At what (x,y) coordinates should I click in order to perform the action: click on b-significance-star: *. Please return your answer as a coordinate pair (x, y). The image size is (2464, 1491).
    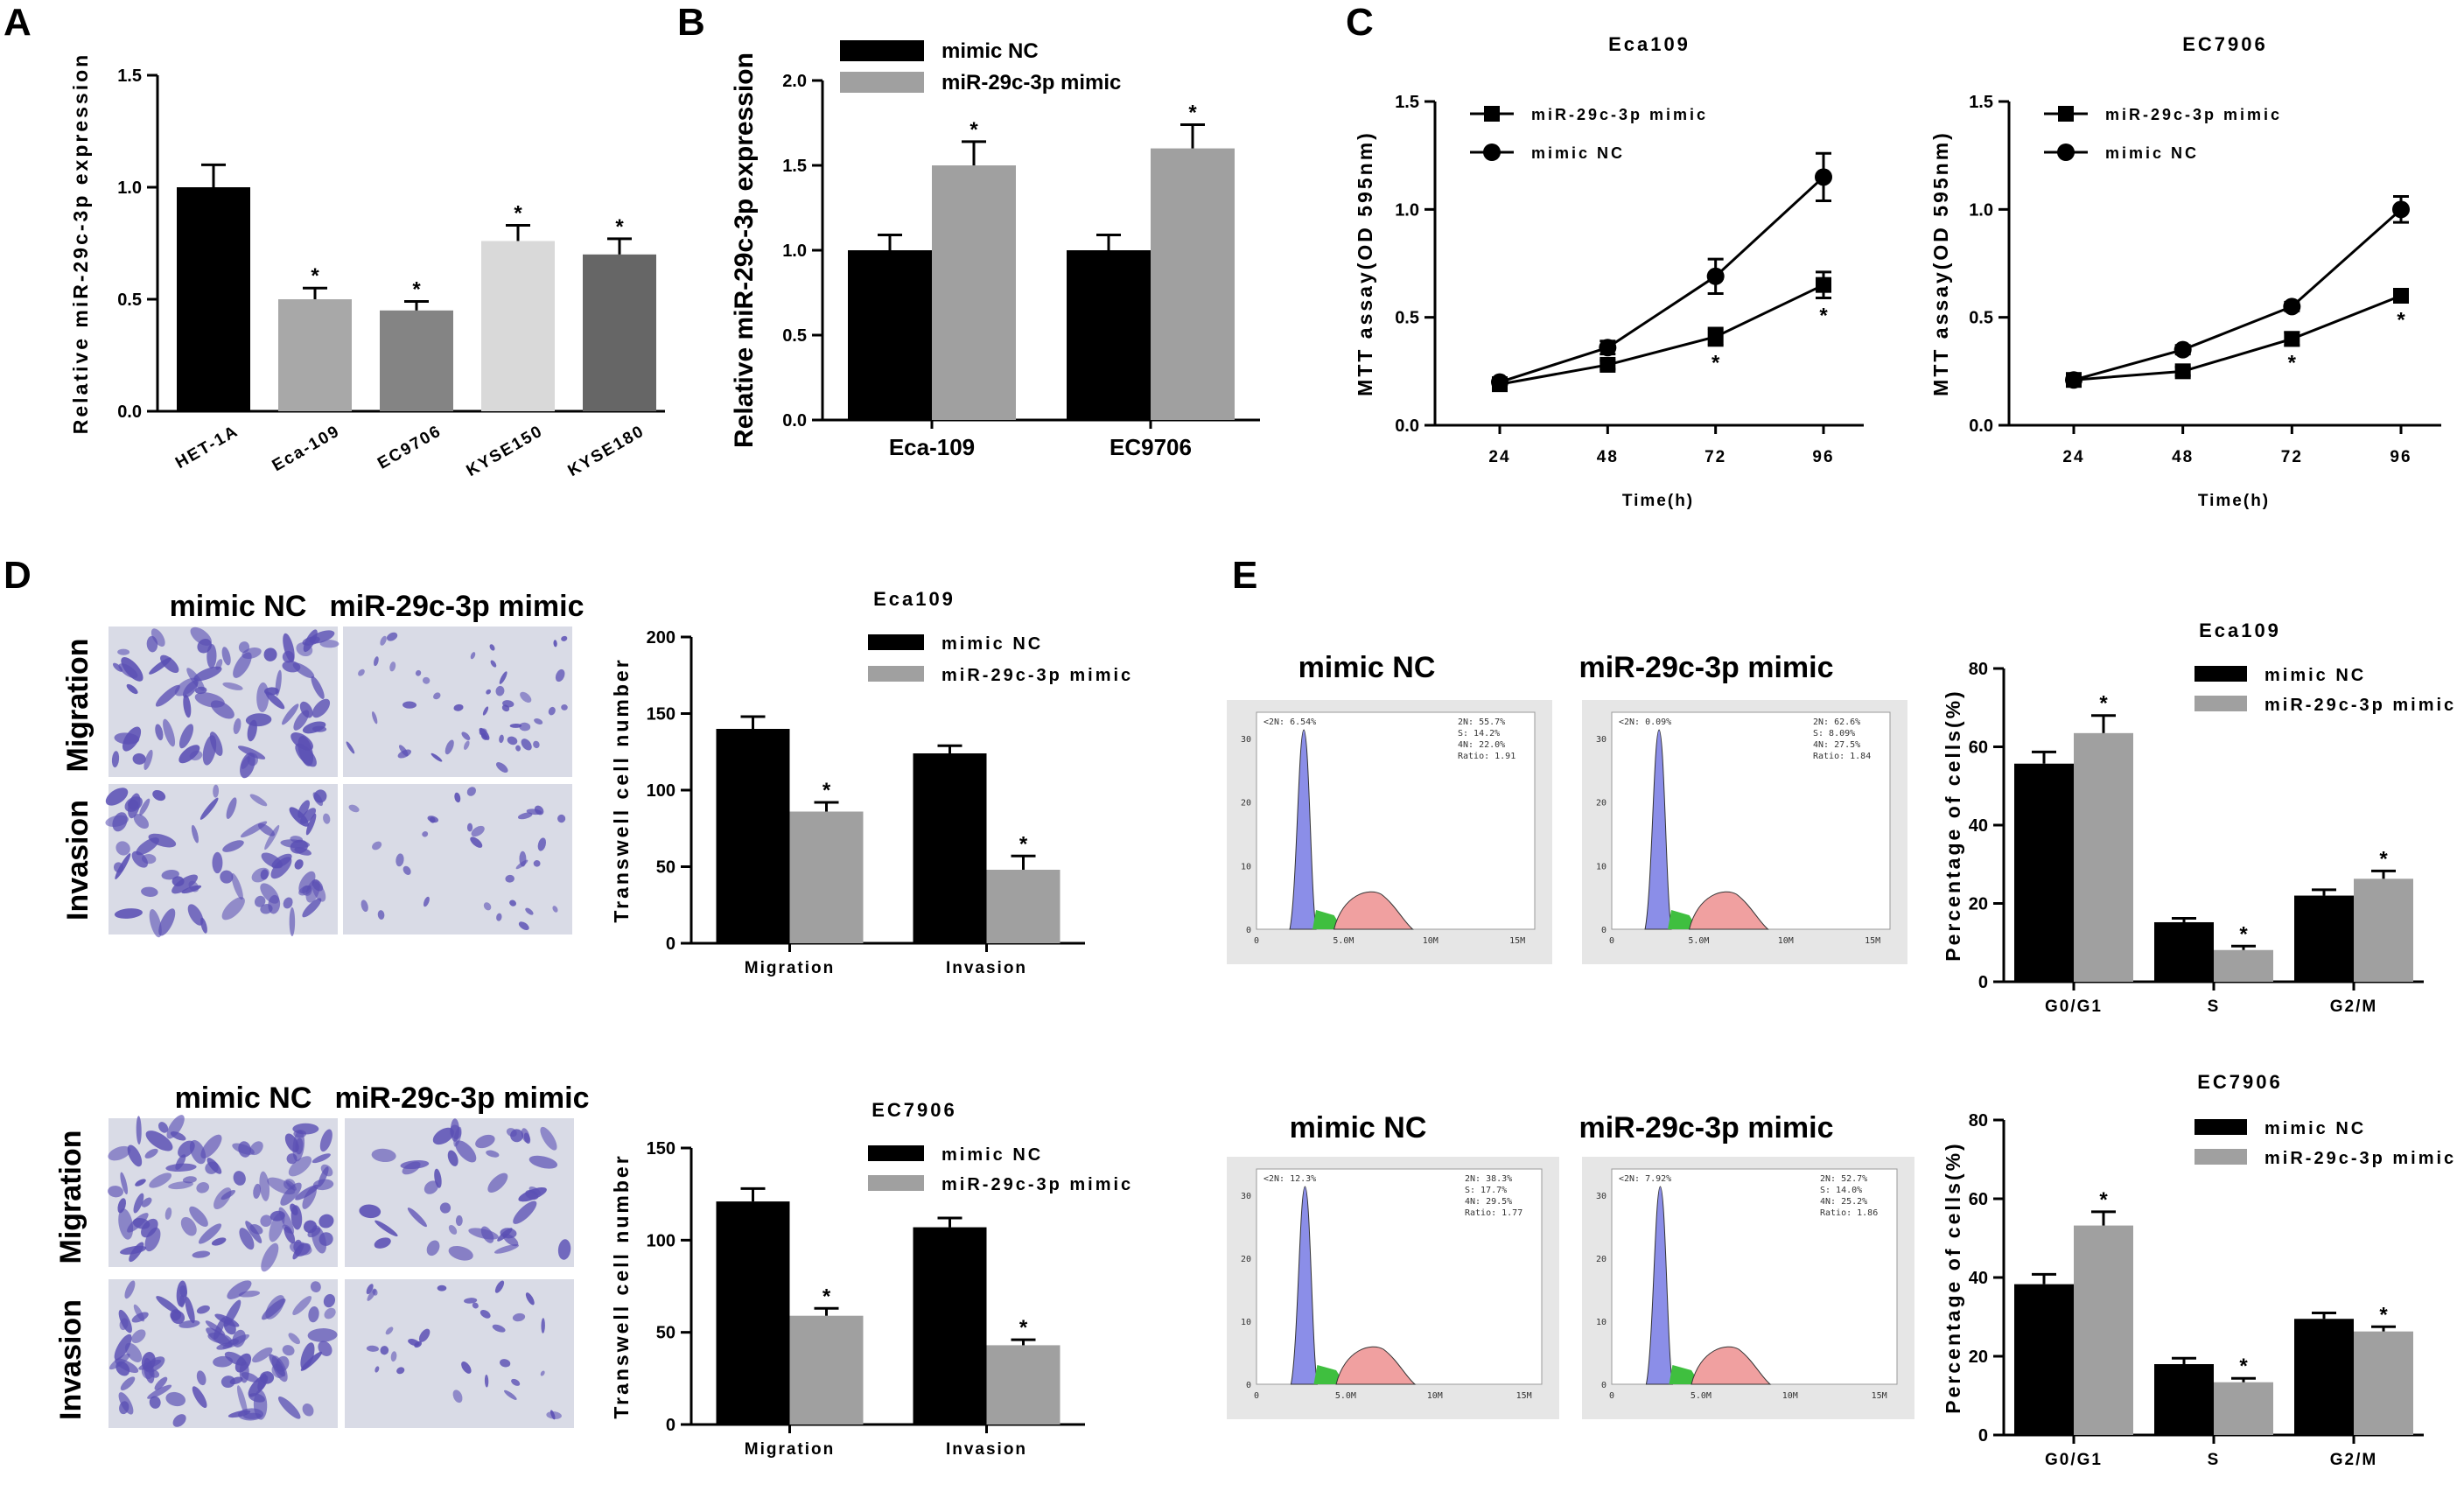
    Looking at the image, I should click on (974, 130).